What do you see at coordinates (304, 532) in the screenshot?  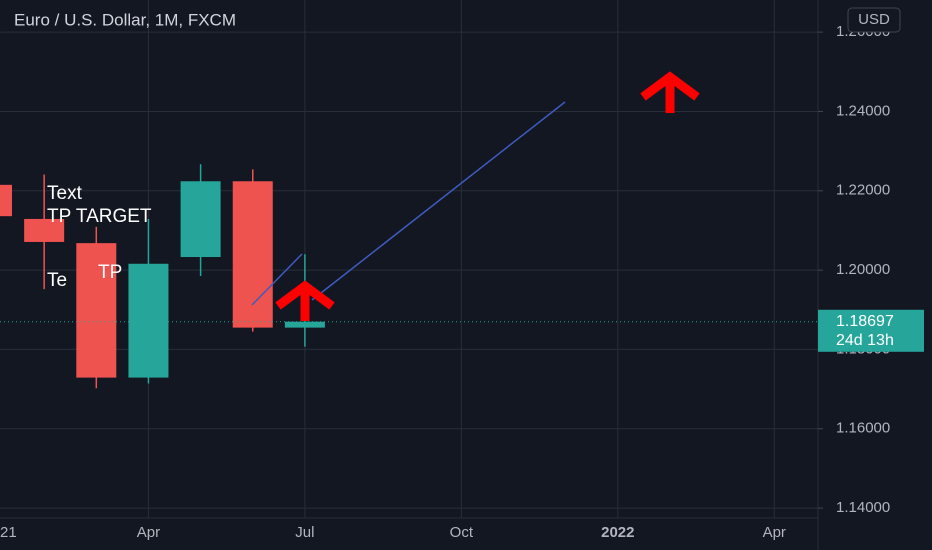 I see `x-tick-label: Jul` at bounding box center [304, 532].